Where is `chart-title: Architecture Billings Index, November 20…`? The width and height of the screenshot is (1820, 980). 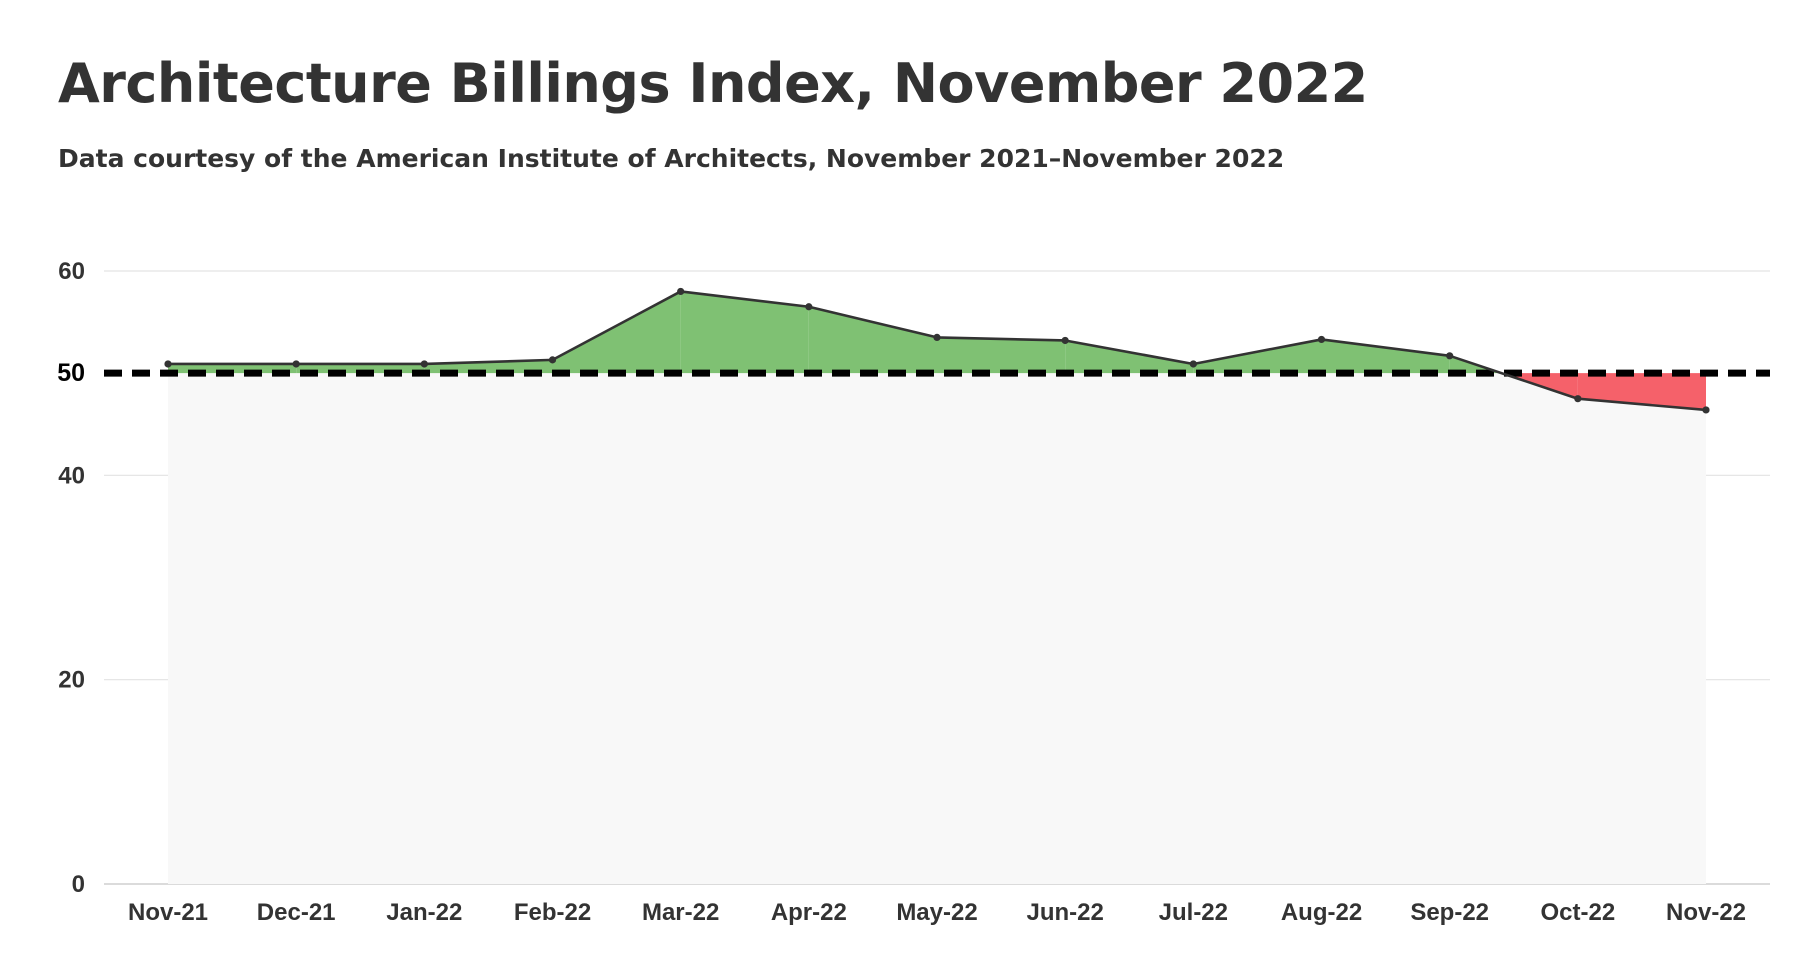
chart-title: Architecture Billings Index, November 20… is located at coordinates (713, 83).